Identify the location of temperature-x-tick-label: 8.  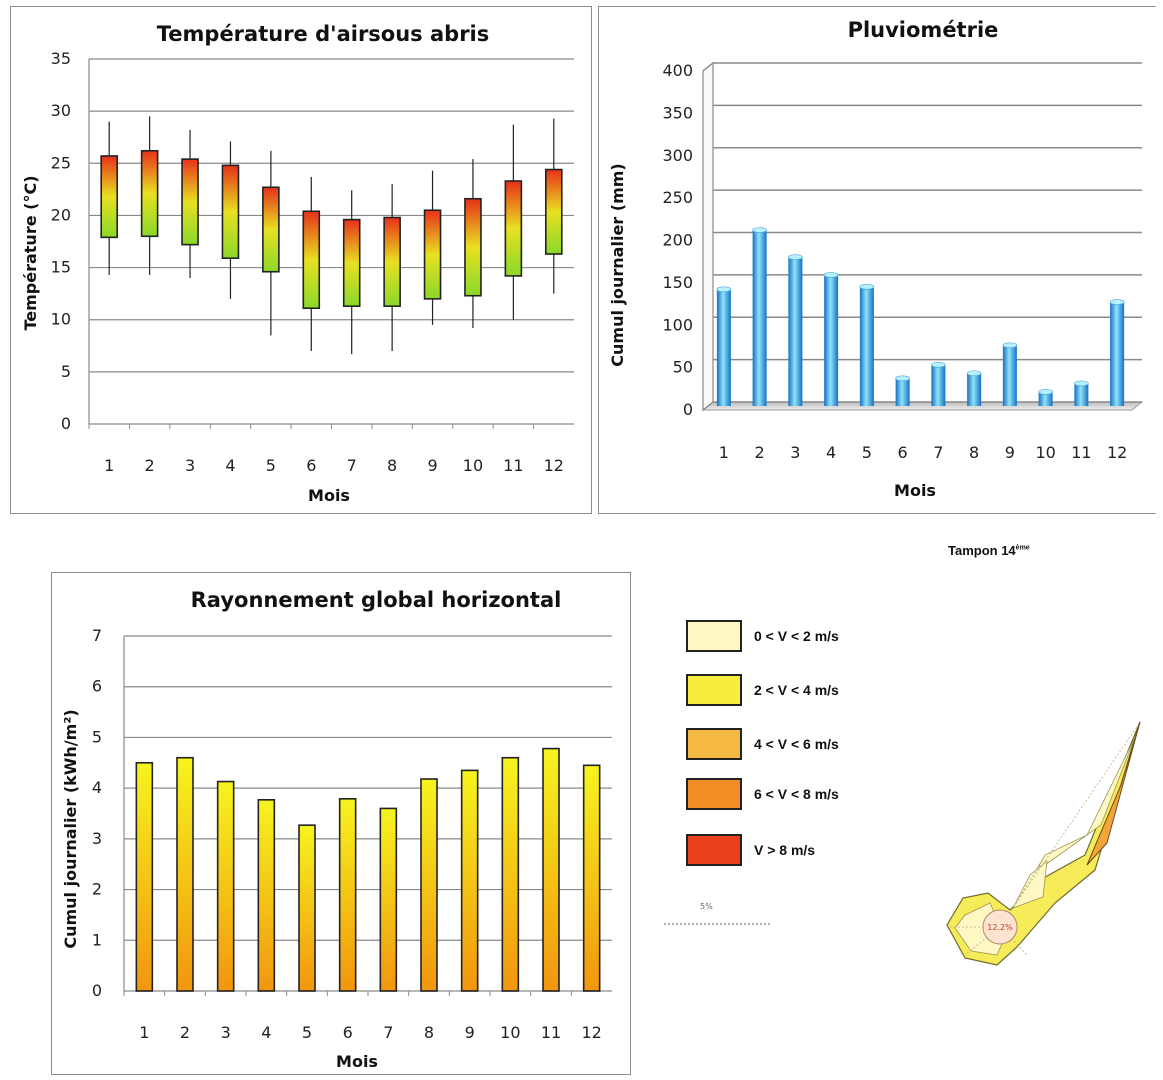
(392, 465).